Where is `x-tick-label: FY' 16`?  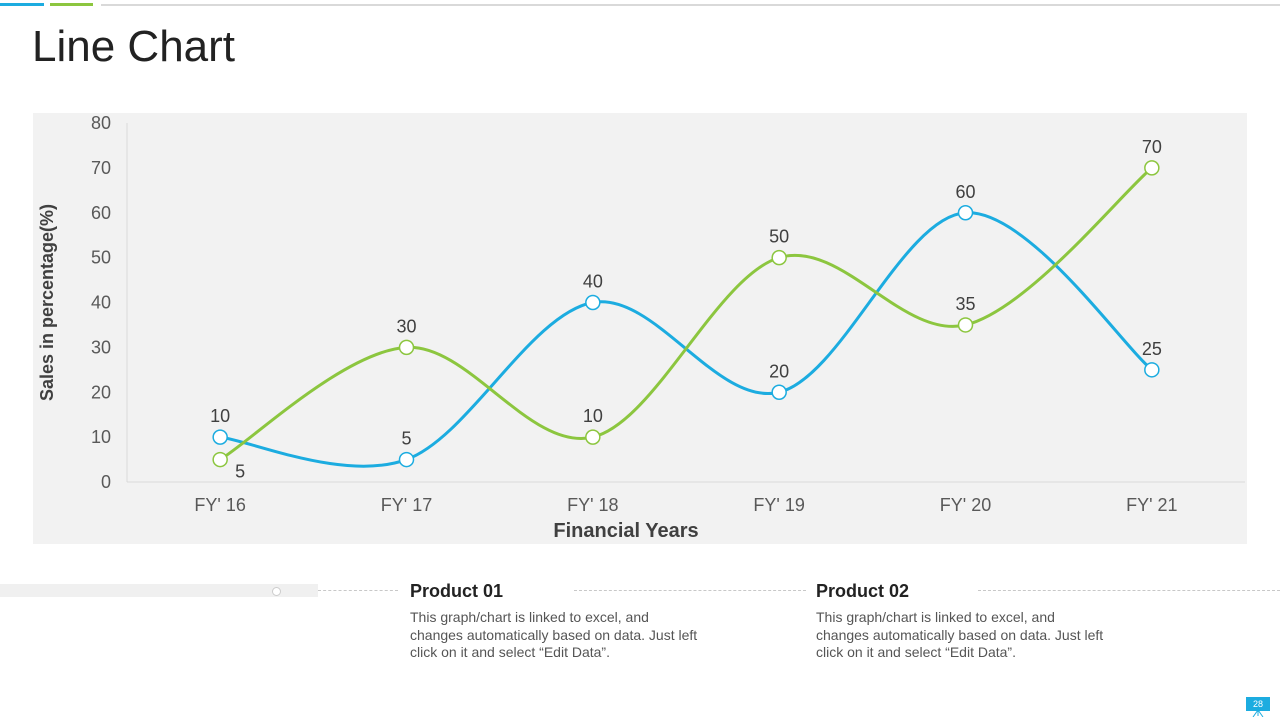 x-tick-label: FY' 16 is located at coordinates (219, 505).